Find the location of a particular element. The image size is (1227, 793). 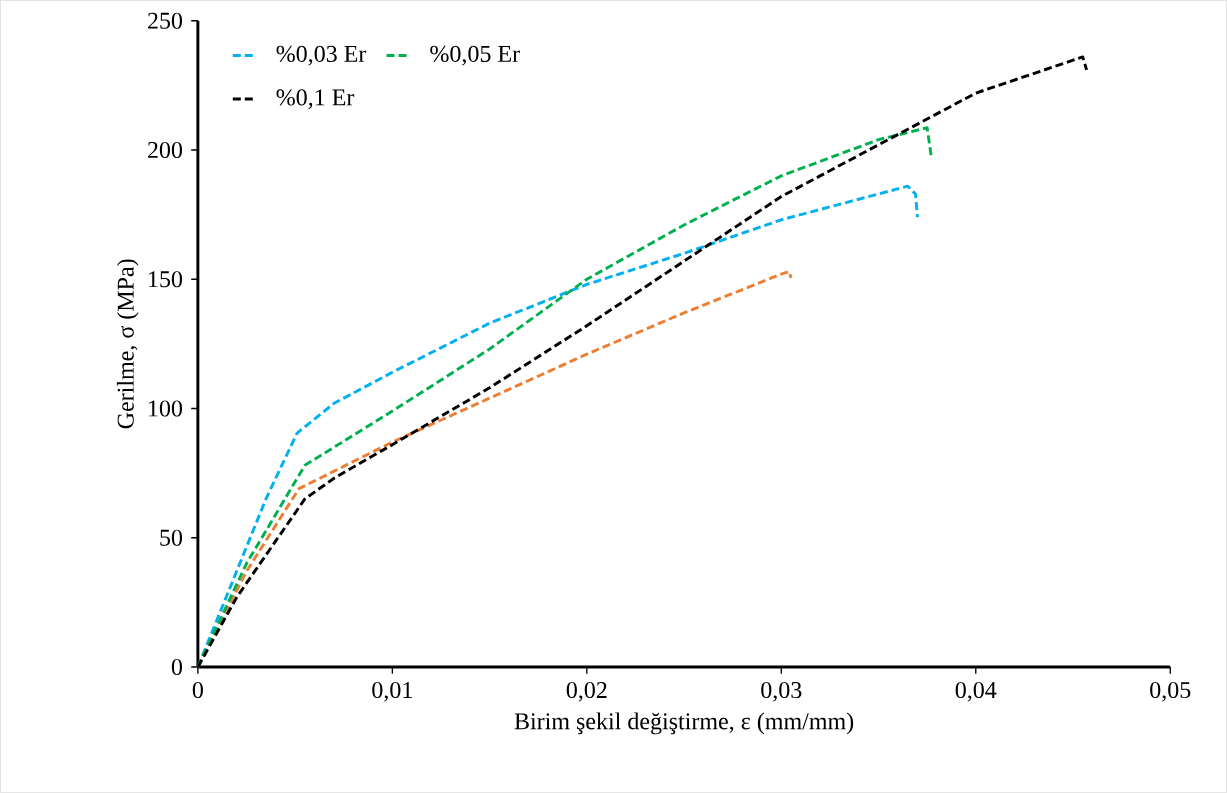

x-axis-title: Birim şekil değiştirme, ε (mm/mm) is located at coordinates (684, 723).